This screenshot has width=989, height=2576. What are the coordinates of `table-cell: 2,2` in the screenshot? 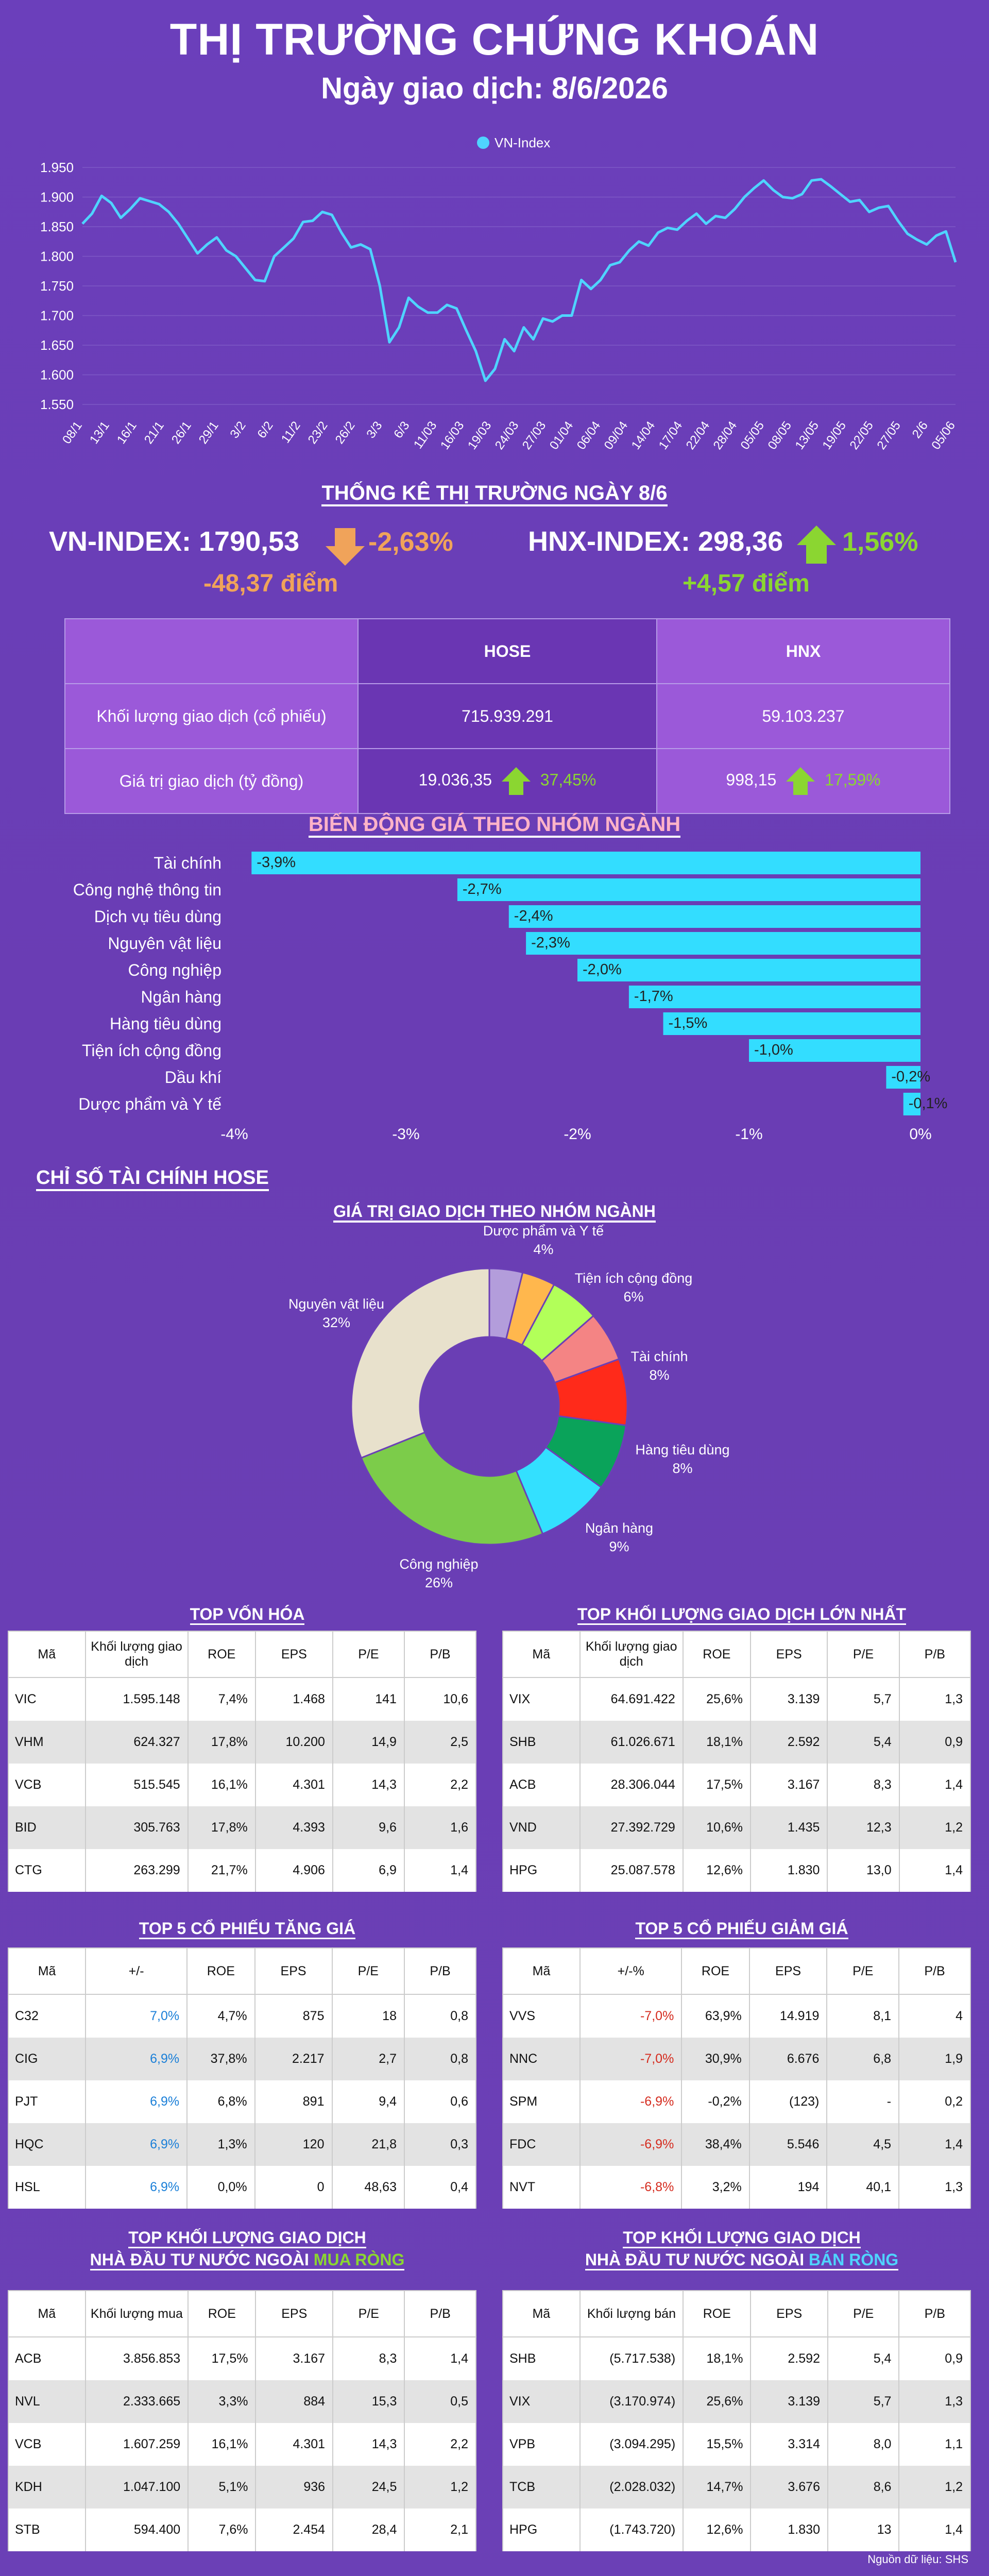 It's located at (440, 2444).